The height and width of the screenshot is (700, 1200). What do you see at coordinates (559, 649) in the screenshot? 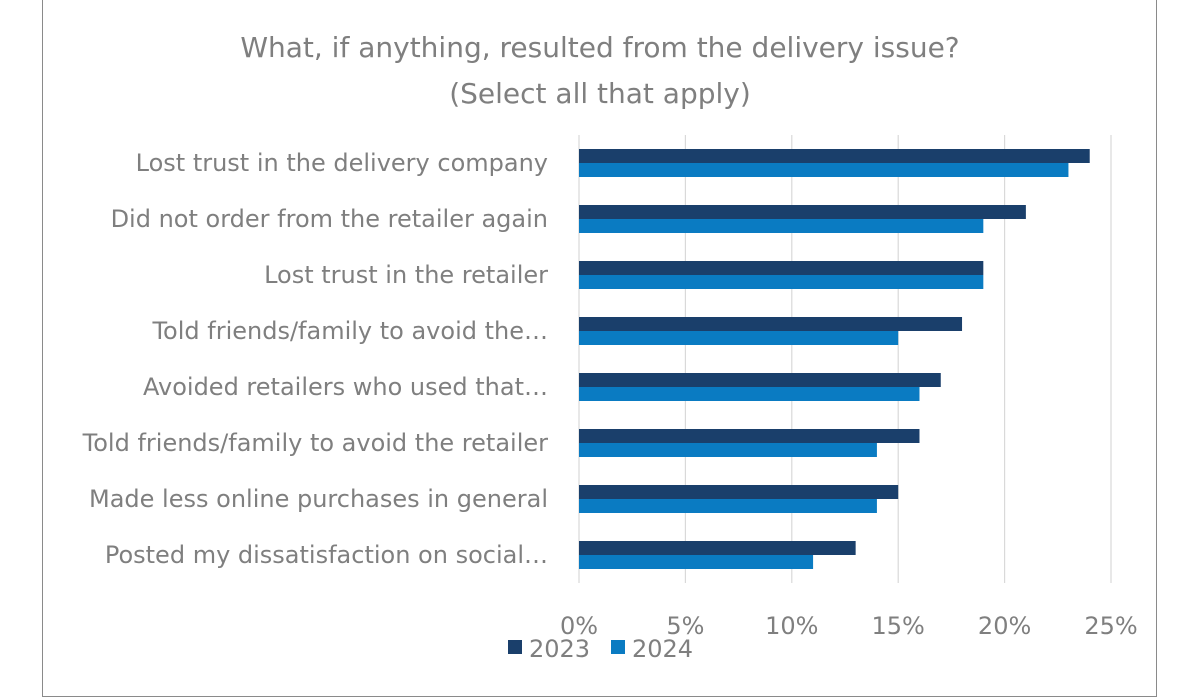
I see `legend-label-2023: 2023` at bounding box center [559, 649].